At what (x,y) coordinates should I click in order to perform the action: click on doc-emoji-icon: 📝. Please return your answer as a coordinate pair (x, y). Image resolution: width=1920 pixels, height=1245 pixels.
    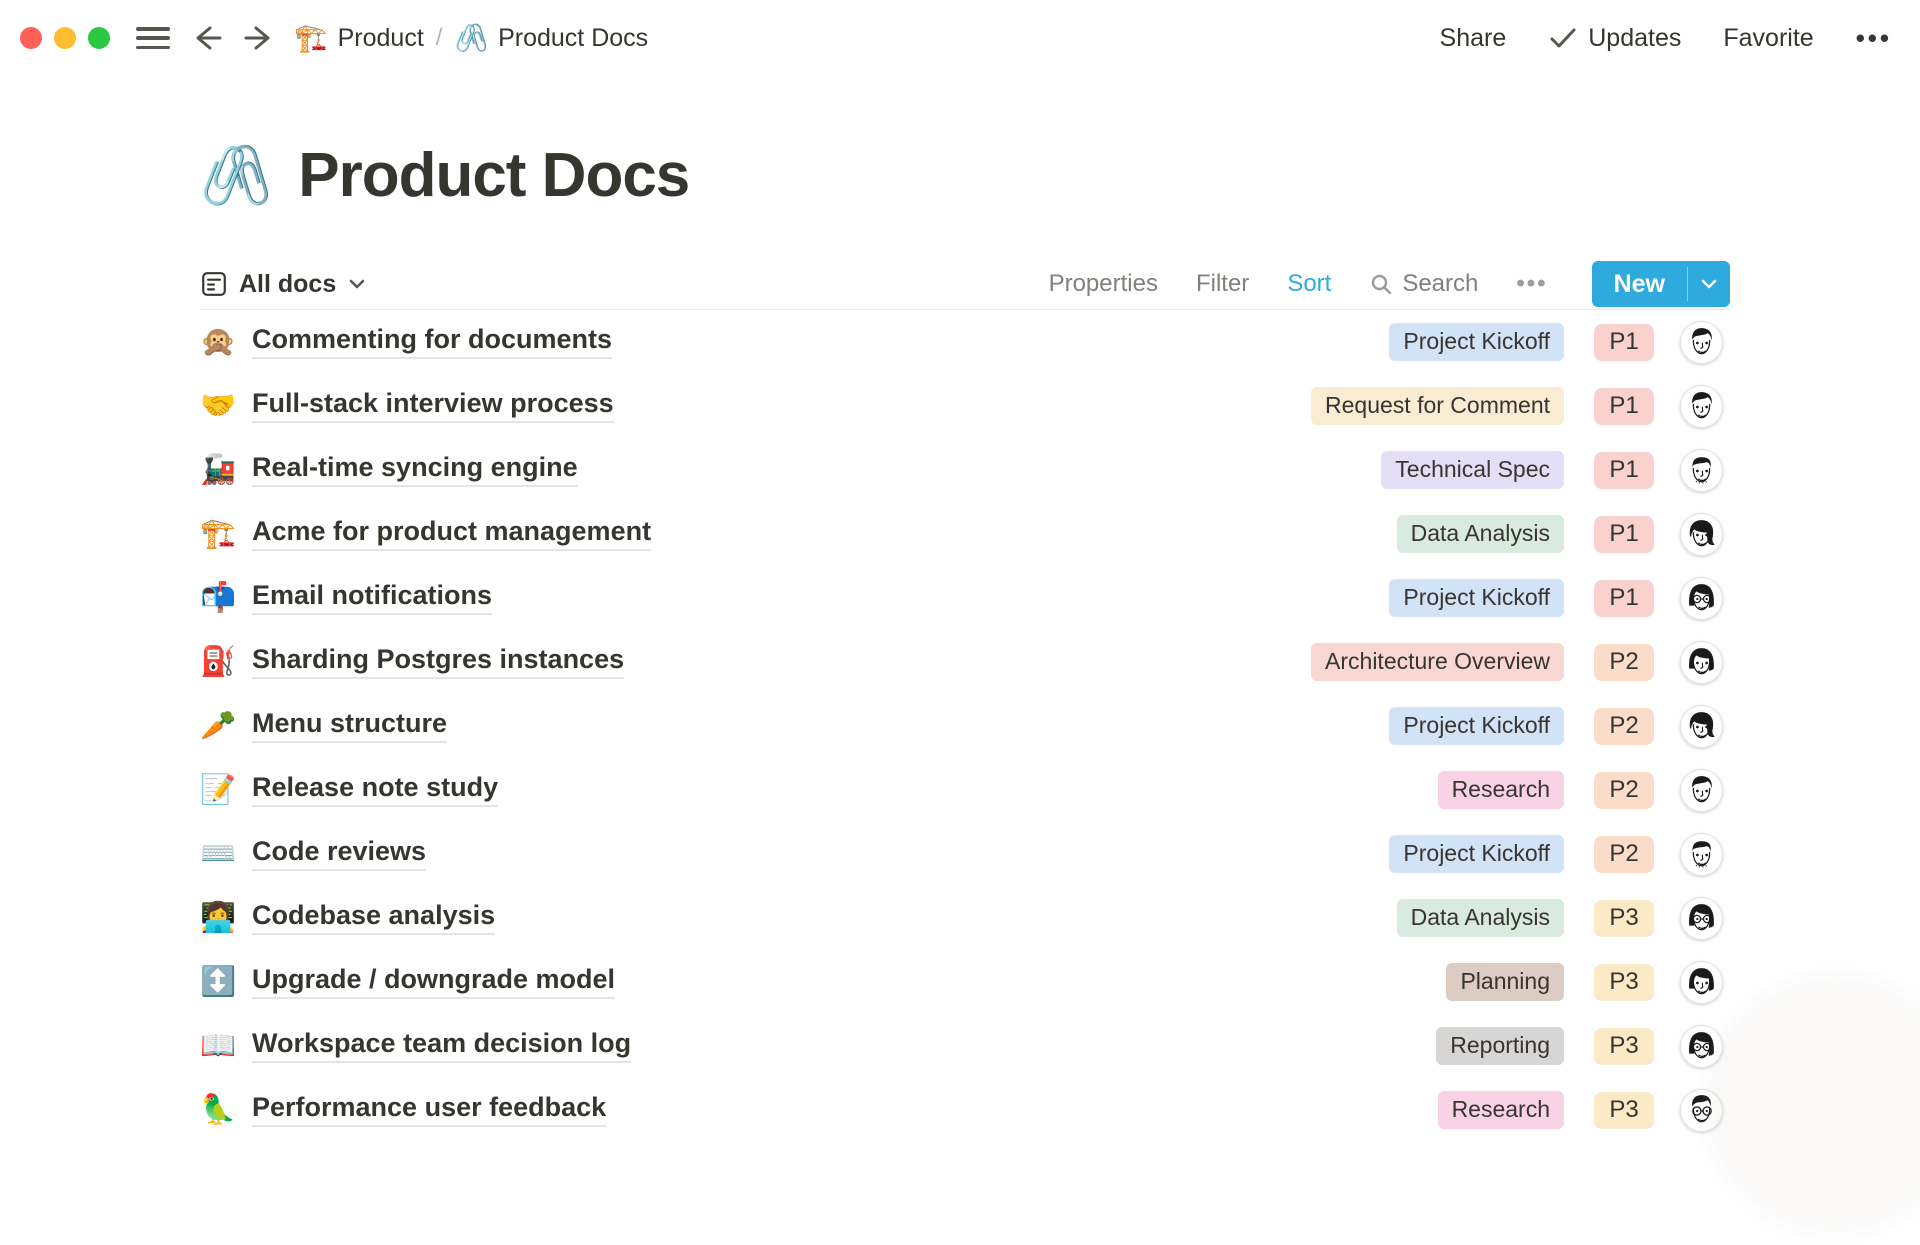
    Looking at the image, I should click on (226, 790).